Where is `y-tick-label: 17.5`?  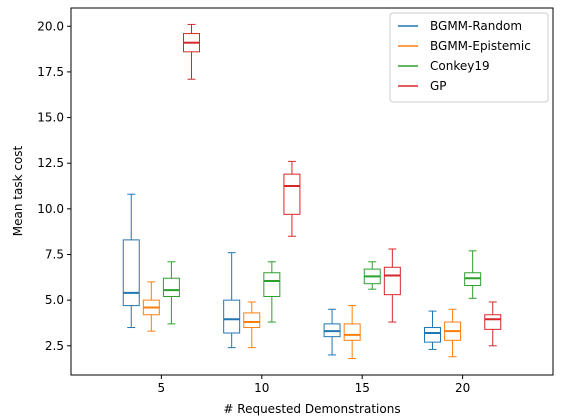
y-tick-label: 17.5 is located at coordinates (50, 72).